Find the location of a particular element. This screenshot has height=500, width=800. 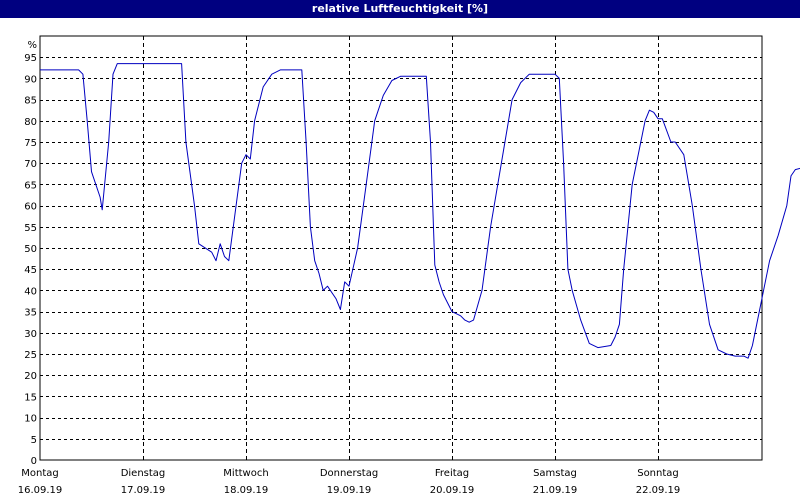

y-tick-label: 65 is located at coordinates (30, 185).